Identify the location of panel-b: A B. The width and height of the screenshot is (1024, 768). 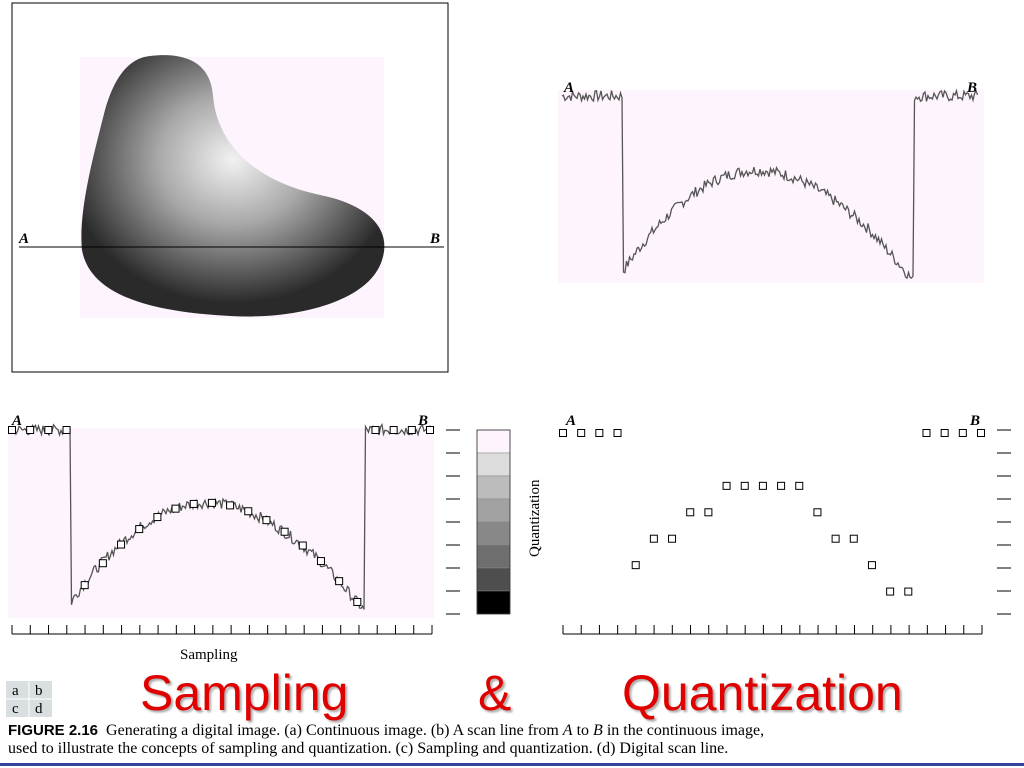
(771, 181).